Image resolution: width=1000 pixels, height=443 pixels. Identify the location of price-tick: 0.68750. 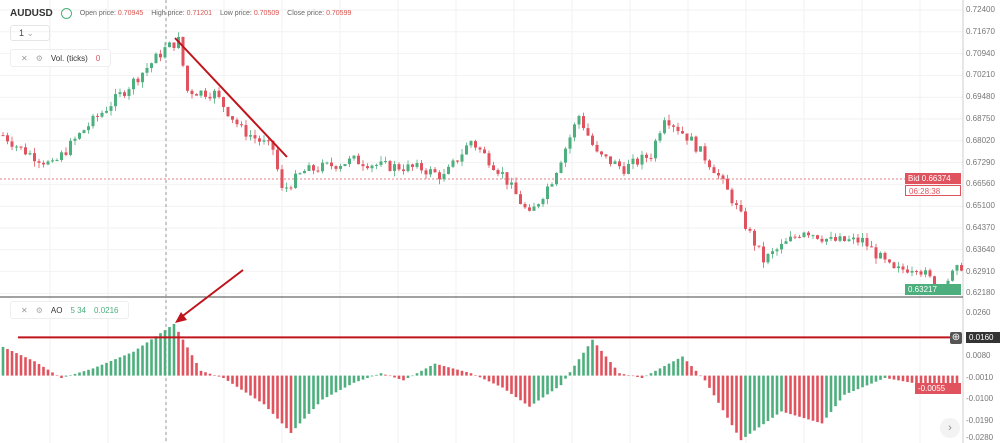
(980, 118).